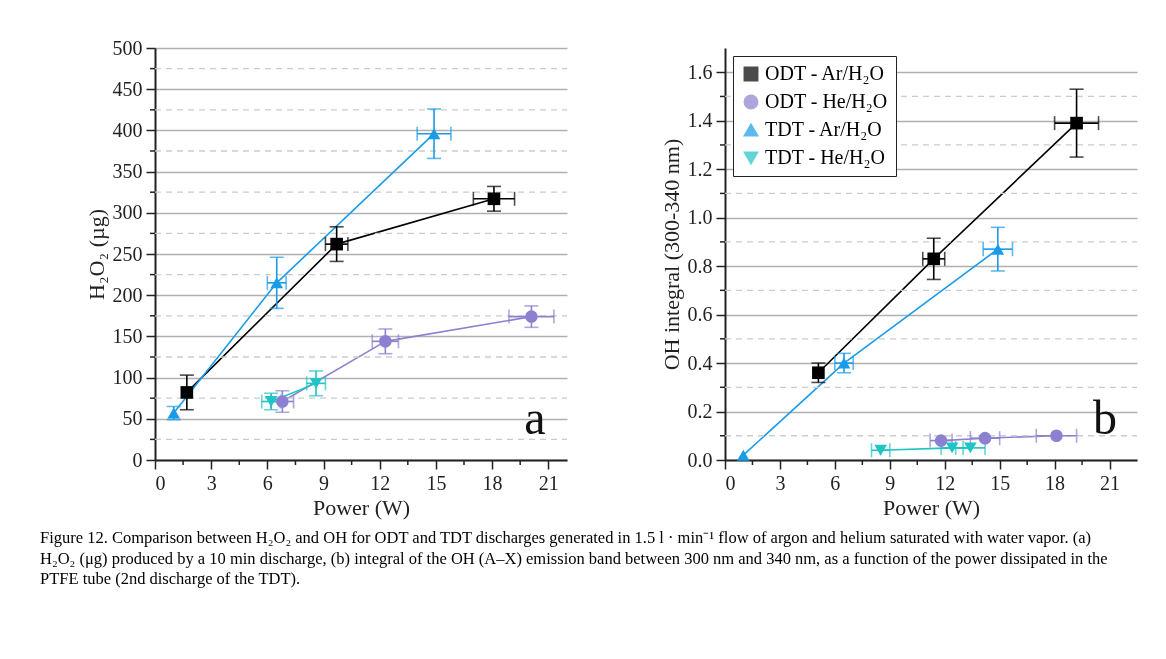 This screenshot has width=1166, height=659. Describe the element at coordinates (700, 217) in the screenshot. I see `y-tick-label: 1.0` at that location.